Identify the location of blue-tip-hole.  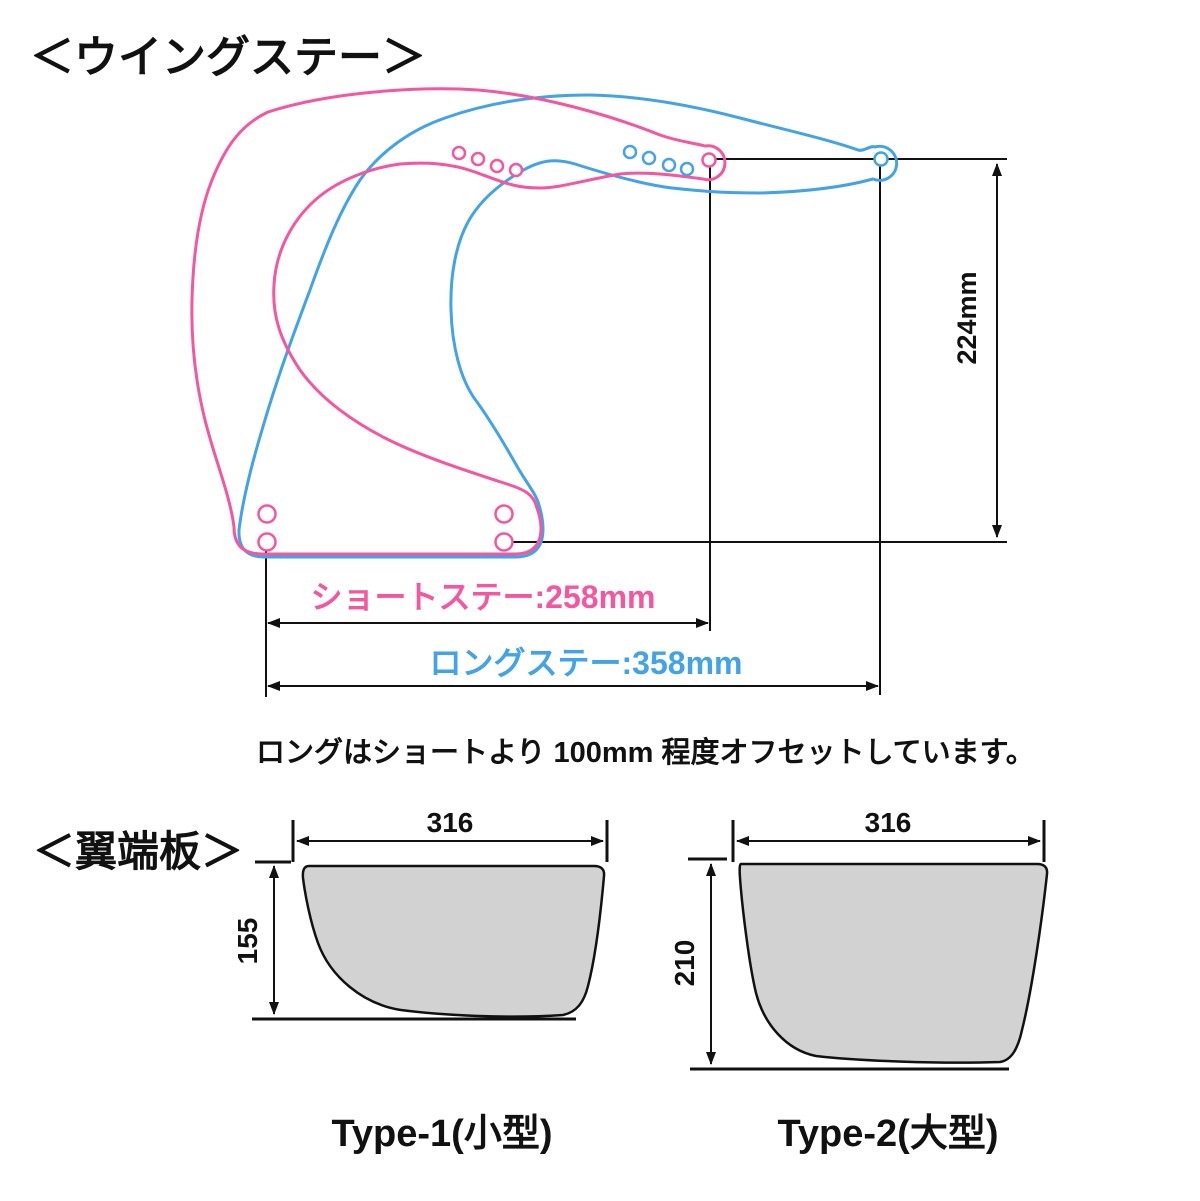
(881, 159).